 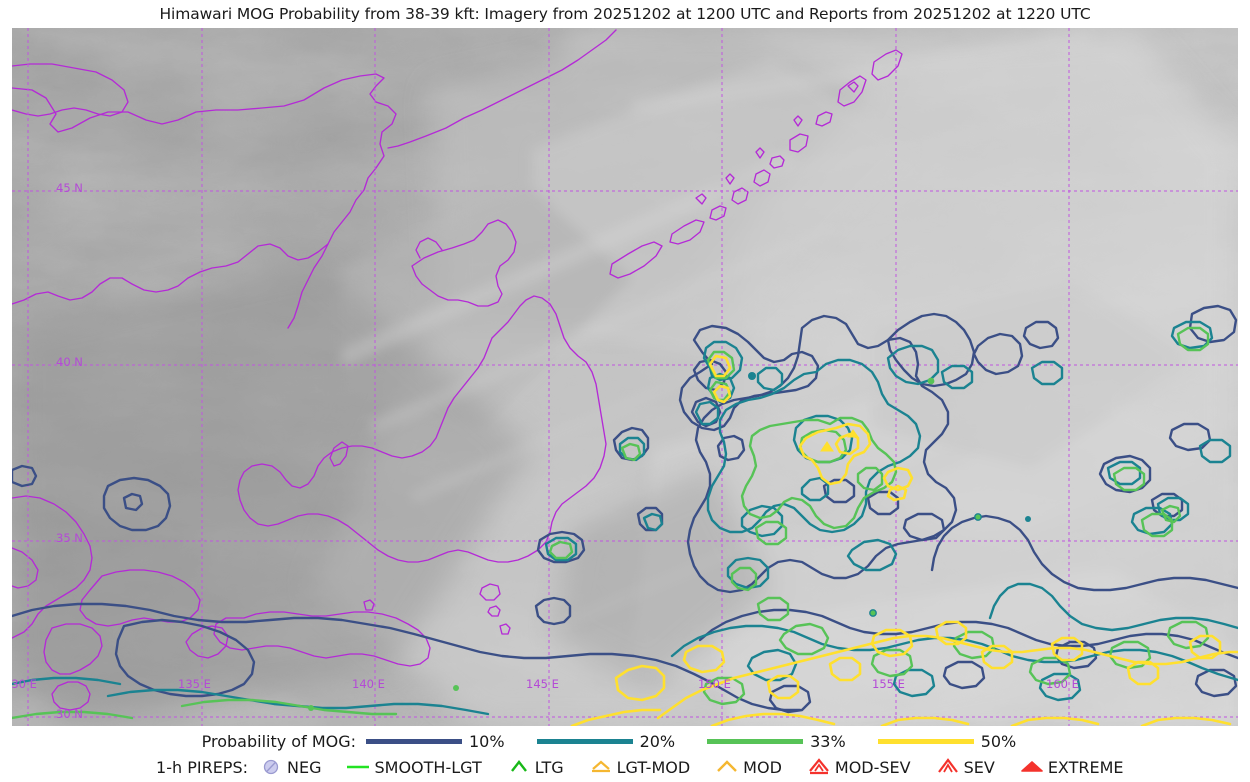 What do you see at coordinates (24, 684) in the screenshot?
I see `lon-label-130e: 130 E` at bounding box center [24, 684].